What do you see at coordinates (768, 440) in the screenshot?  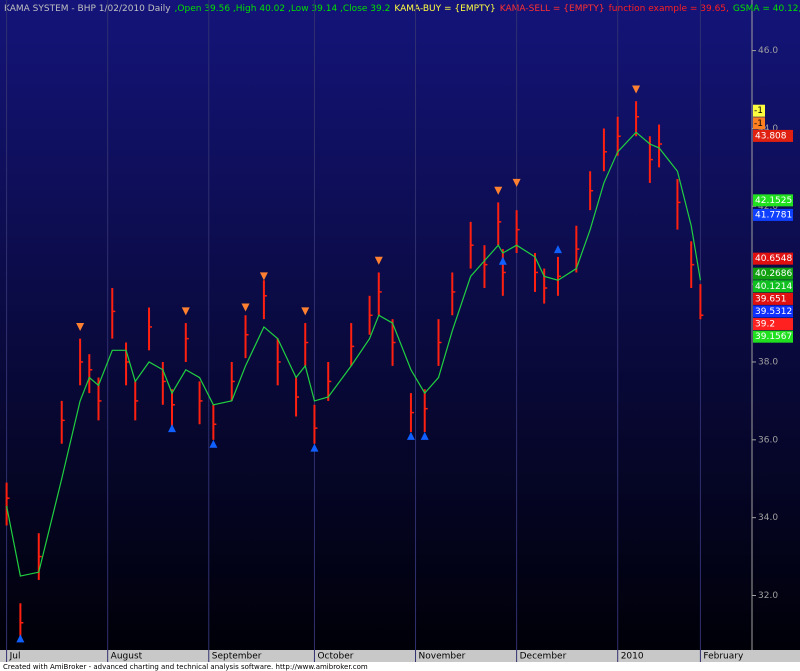 I see `y-tick-label: 36.0` at bounding box center [768, 440].